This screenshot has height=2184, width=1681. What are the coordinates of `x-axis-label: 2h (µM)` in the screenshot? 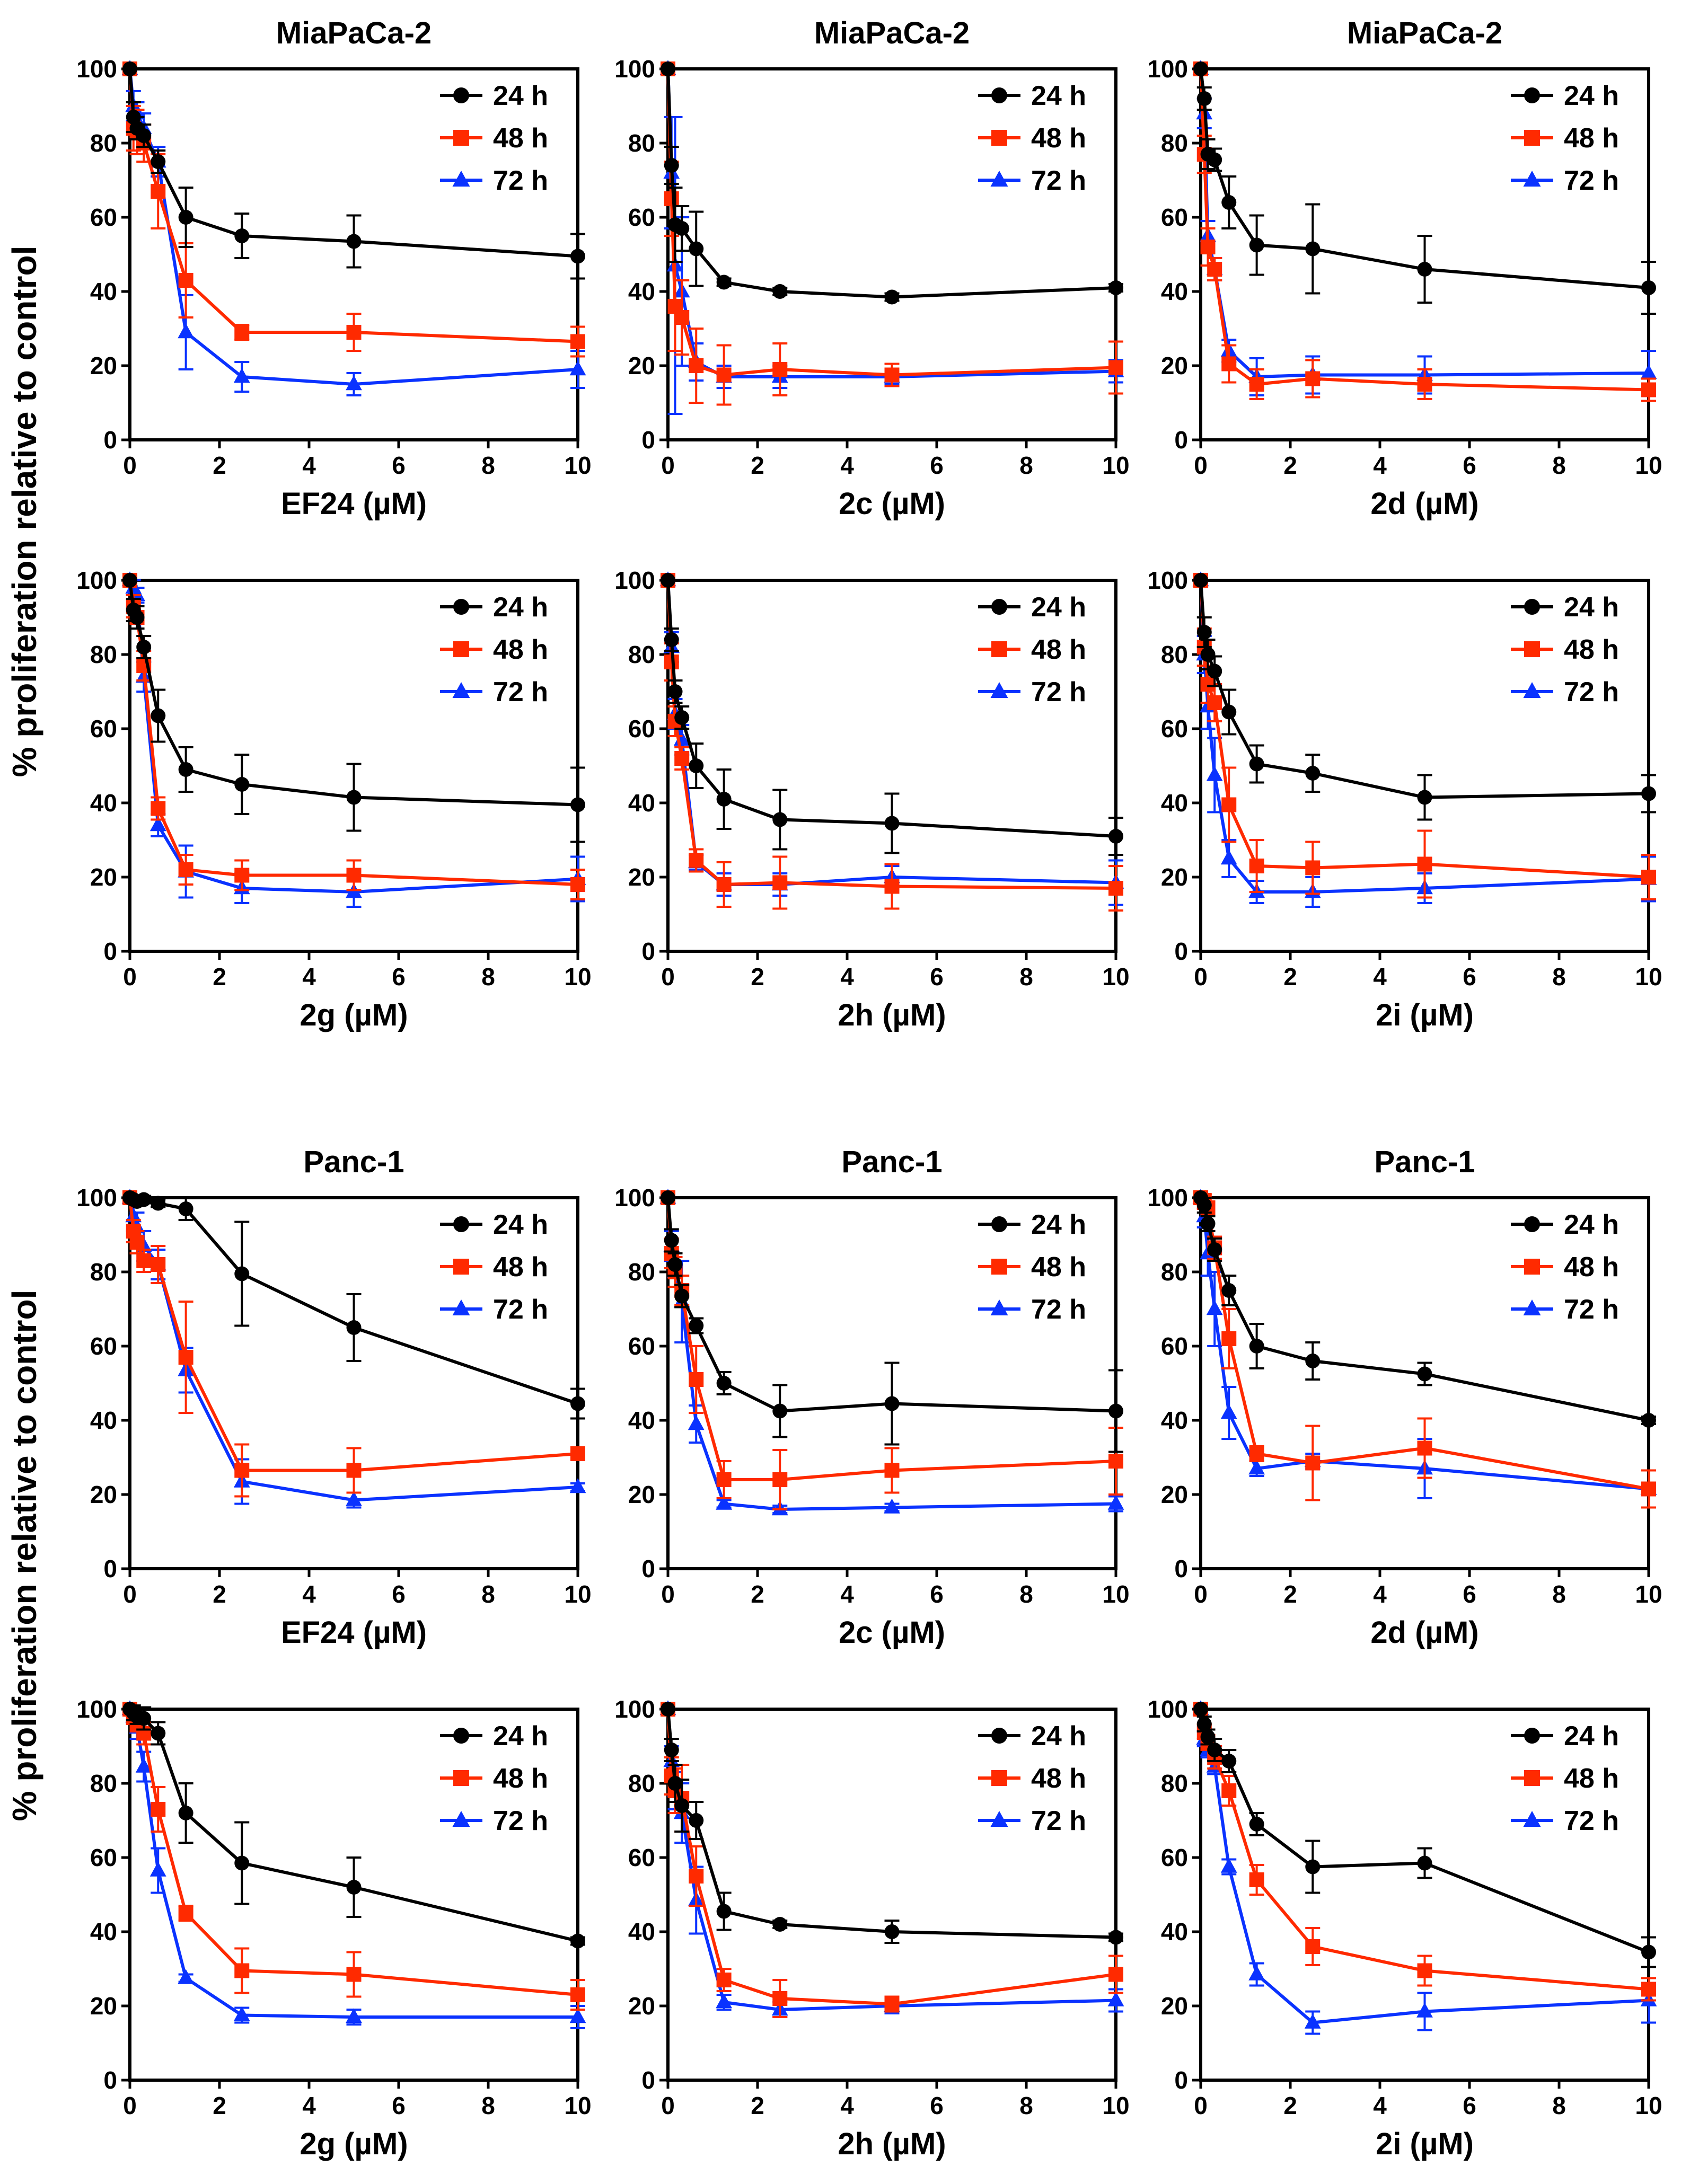 It's located at (892, 2144).